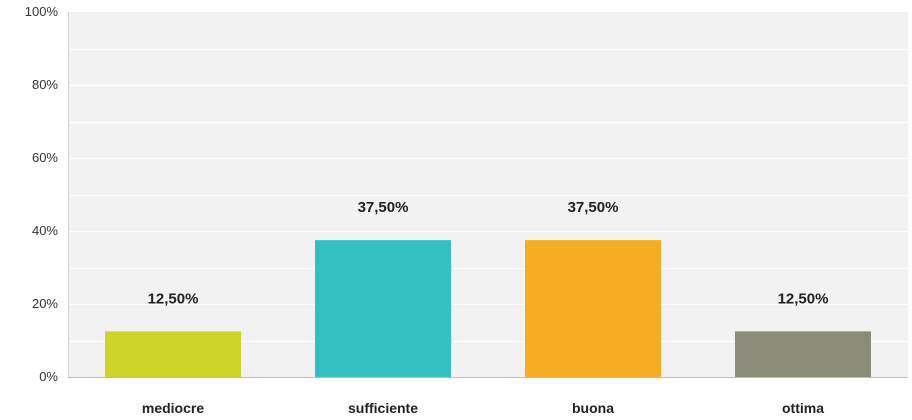 Image resolution: width=912 pixels, height=420 pixels. What do you see at coordinates (383, 308) in the screenshot?
I see `bar-sufficiente` at bounding box center [383, 308].